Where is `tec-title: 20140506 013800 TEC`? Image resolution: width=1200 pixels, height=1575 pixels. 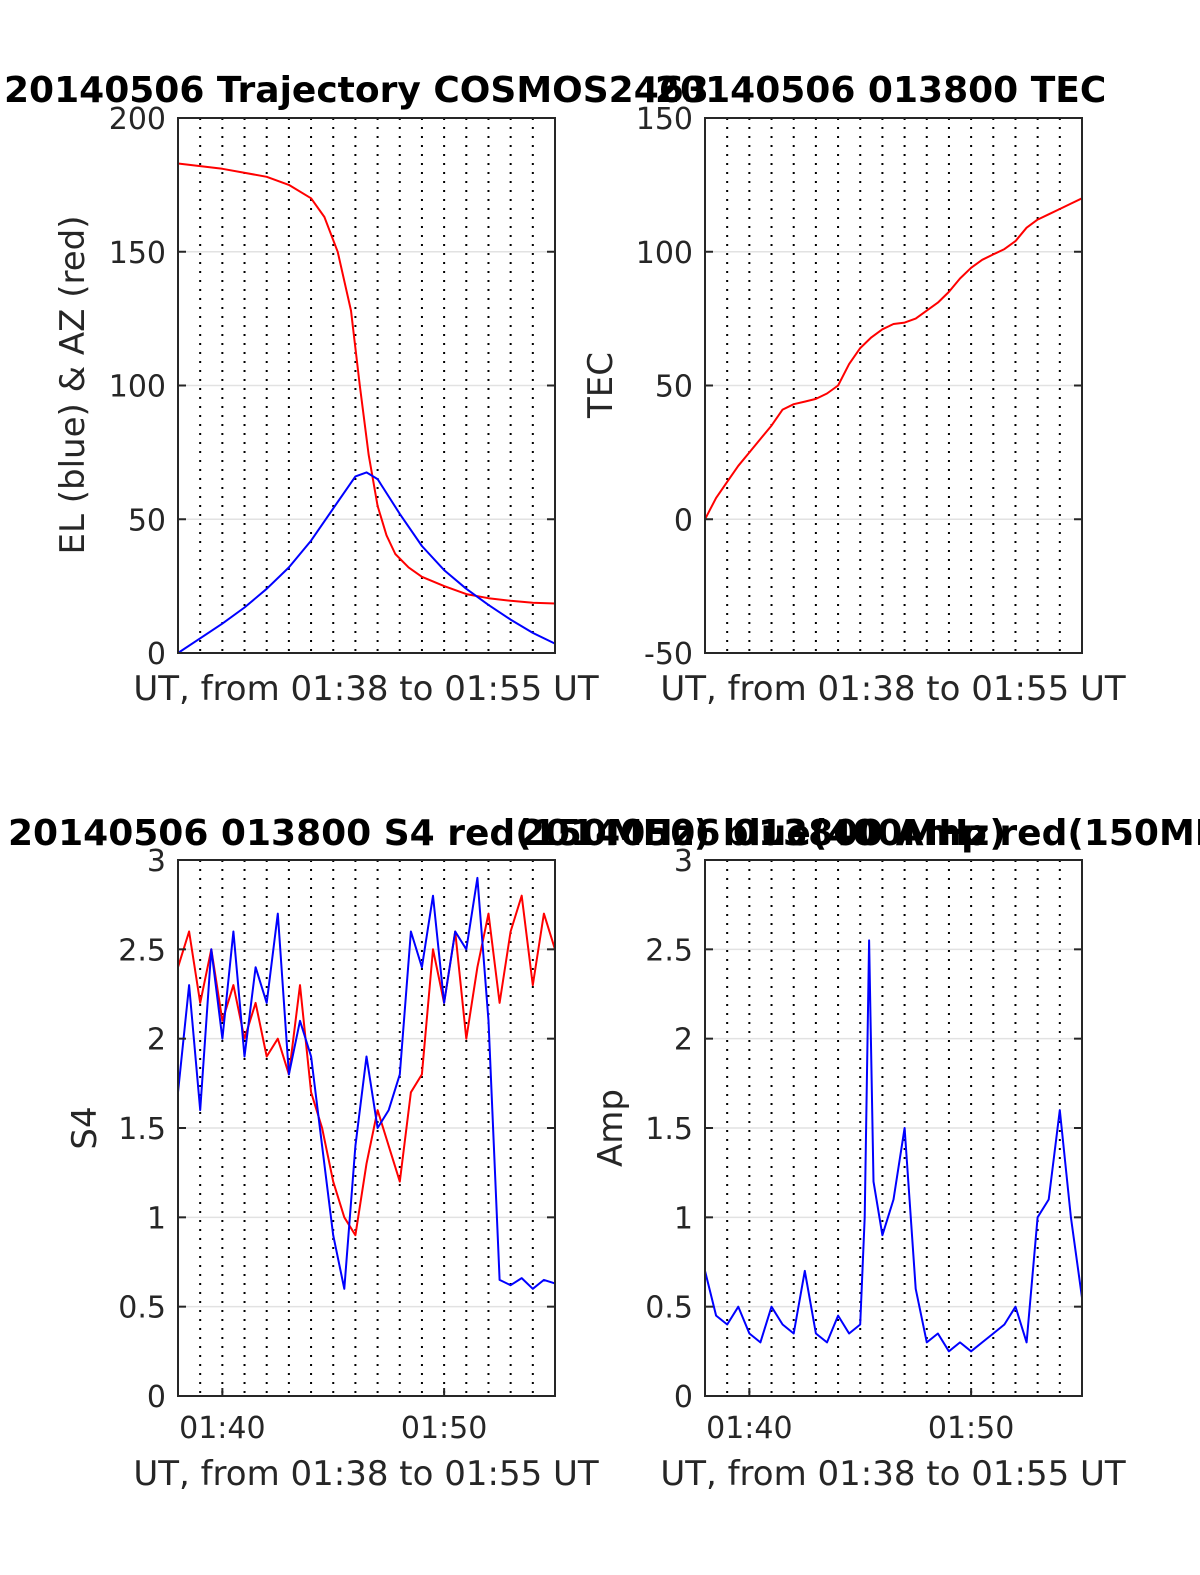
tec-title: 20140506 013800 TEC is located at coordinates (880, 90).